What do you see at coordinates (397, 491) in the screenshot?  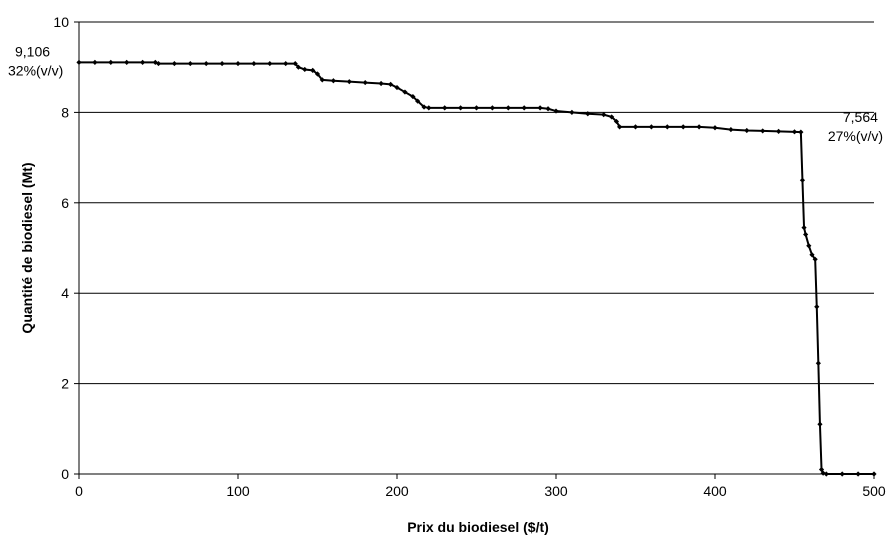 I see `x-tick-label: 200` at bounding box center [397, 491].